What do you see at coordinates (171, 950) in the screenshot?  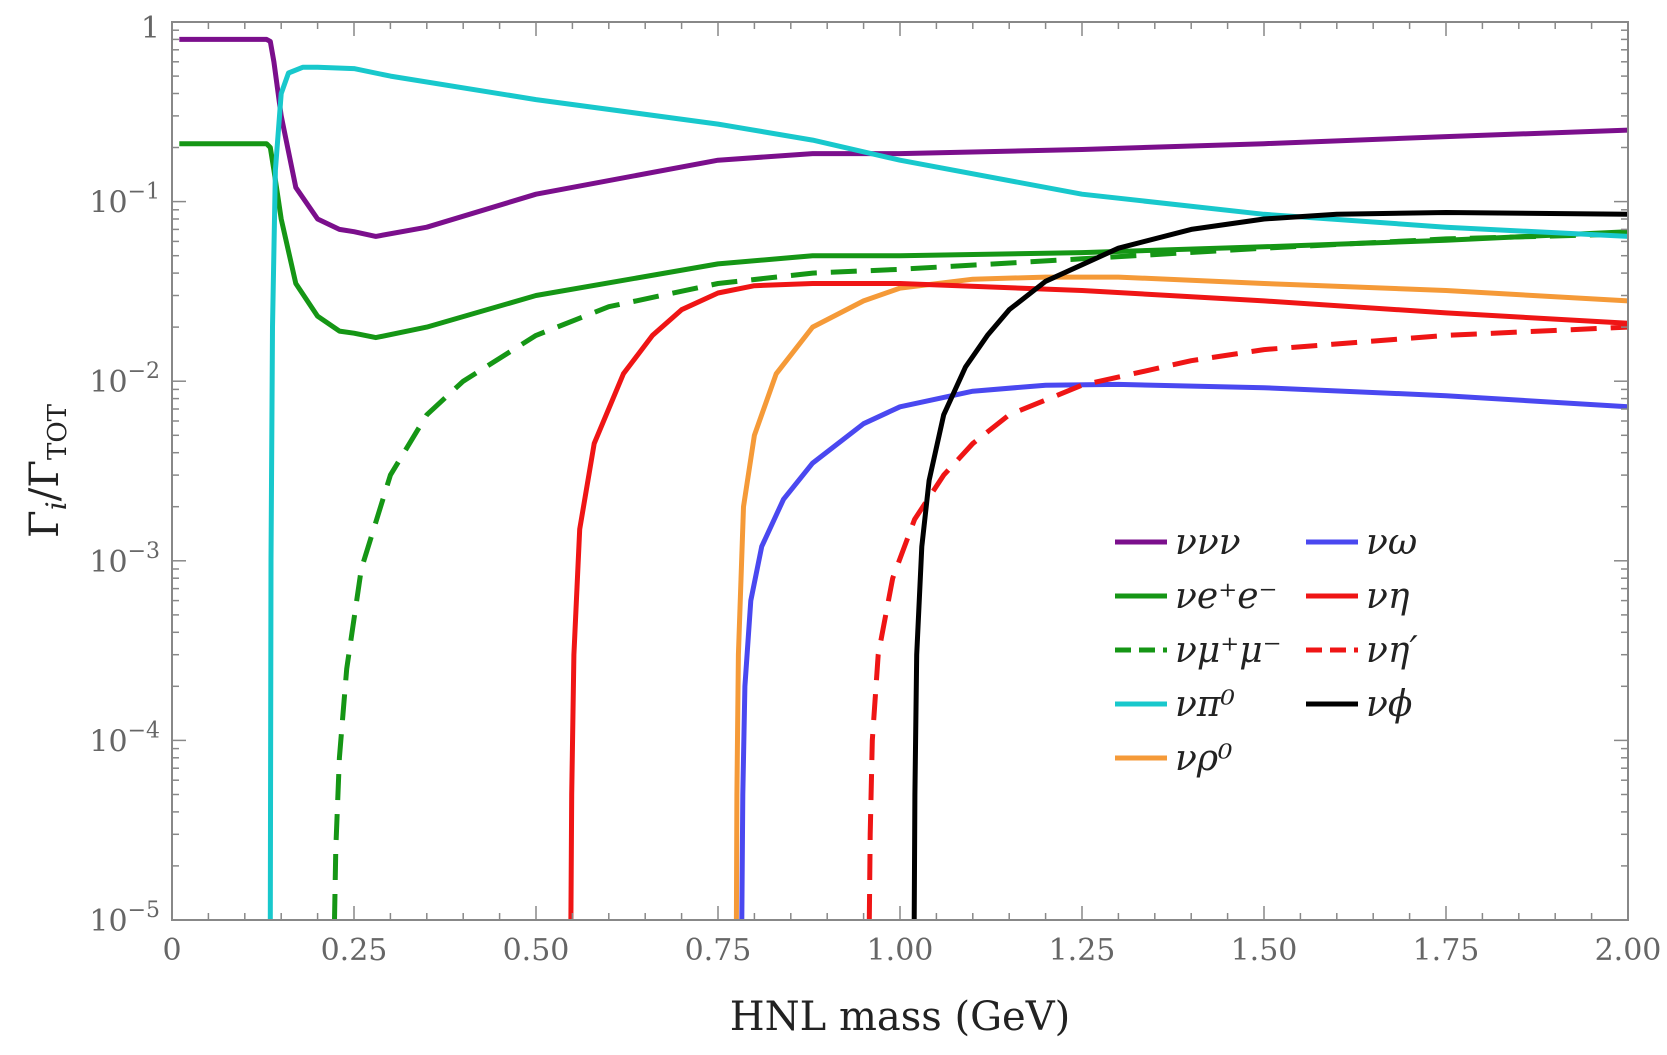 I see `x-tick-label: 0` at bounding box center [171, 950].